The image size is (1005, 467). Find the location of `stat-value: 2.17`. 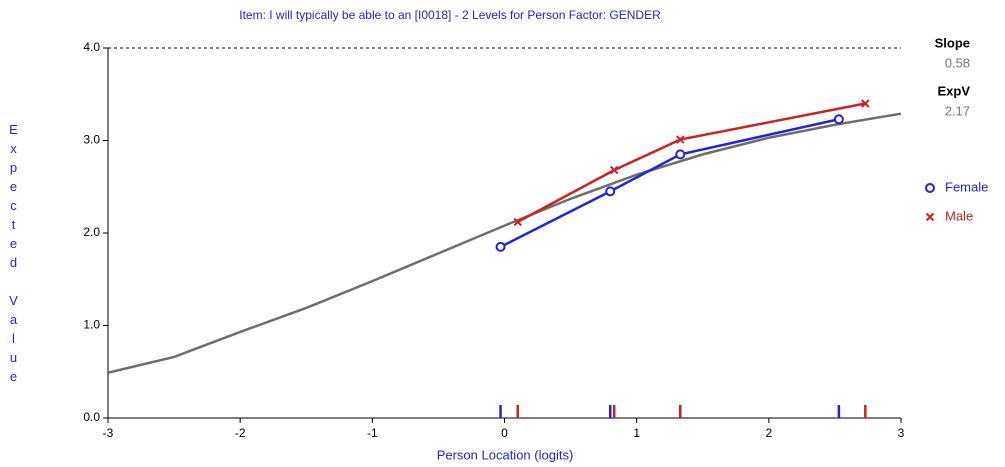

stat-value: 2.17 is located at coordinates (957, 110).